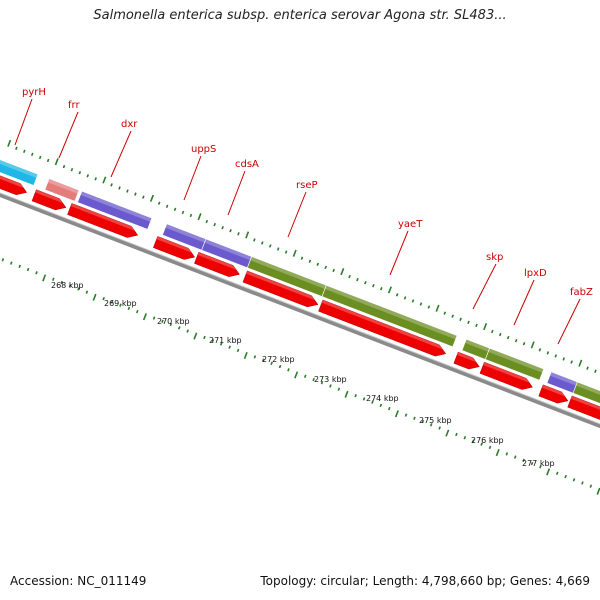 The width and height of the screenshot is (600, 600). I want to click on gene-block-yaeT, so click(389, 316).